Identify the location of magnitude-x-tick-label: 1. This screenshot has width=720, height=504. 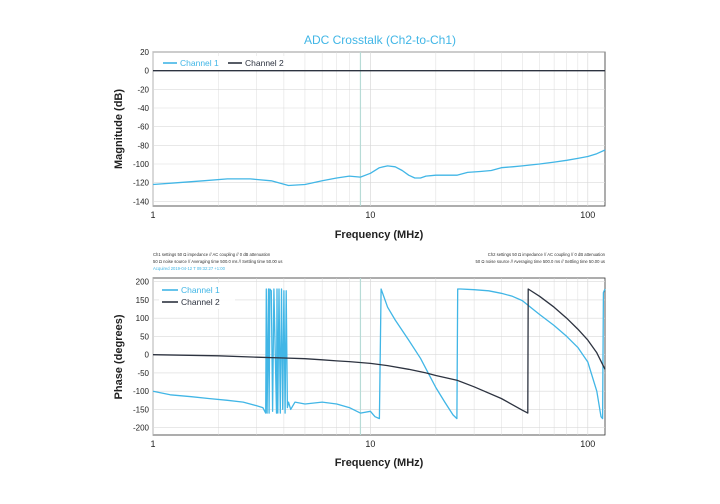
(152, 215).